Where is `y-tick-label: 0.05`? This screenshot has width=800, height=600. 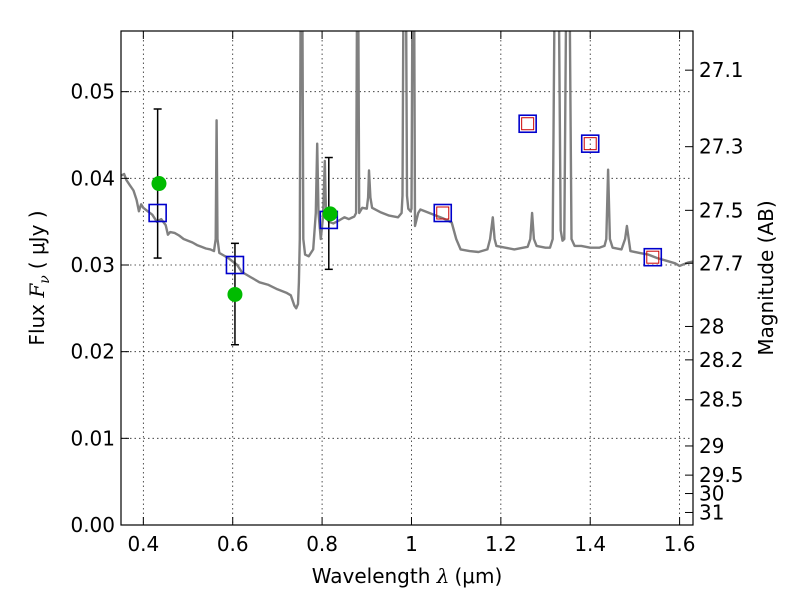
y-tick-label: 0.05 is located at coordinates (92, 92).